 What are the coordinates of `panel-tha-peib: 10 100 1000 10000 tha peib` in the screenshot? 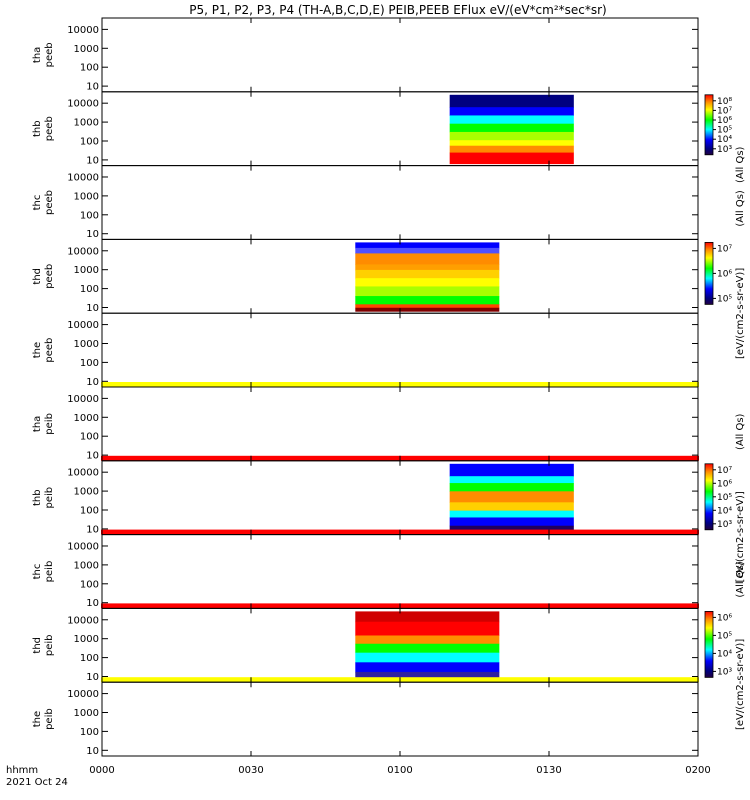 It's located at (365, 424).